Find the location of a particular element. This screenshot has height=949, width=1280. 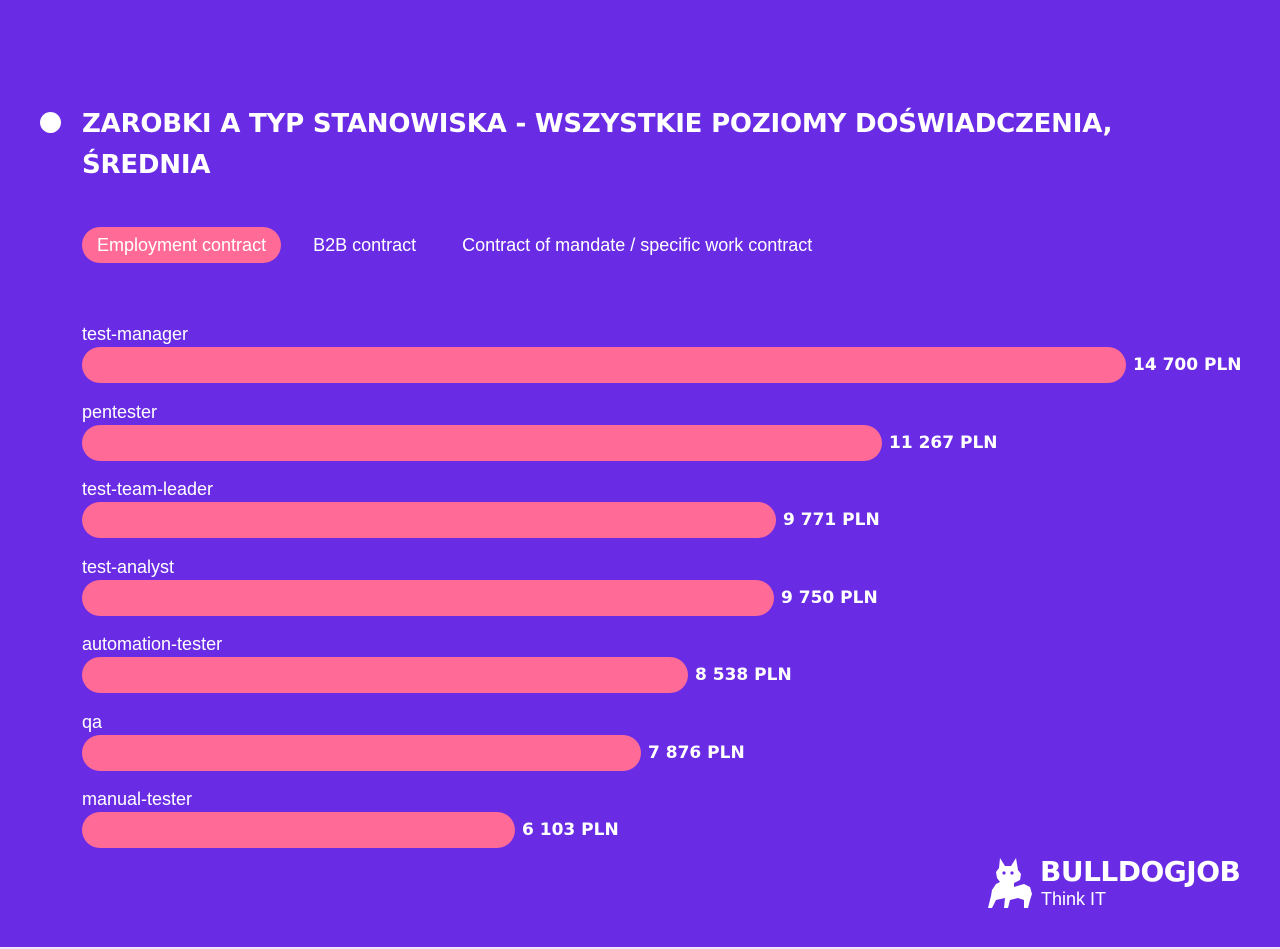

bar-category-label: pentester is located at coordinates (120, 411).